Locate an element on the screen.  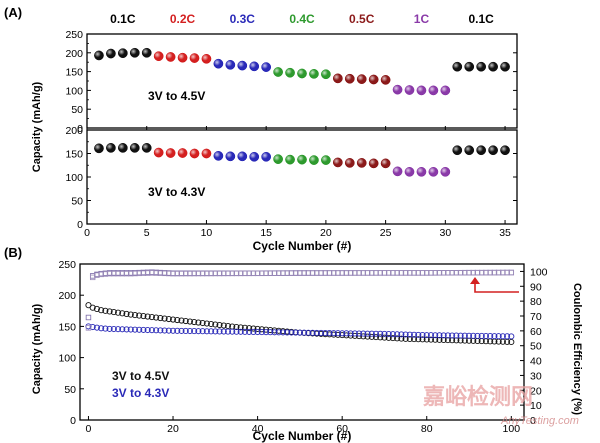
watermark: 嘉峪检测网 AnyTesting.com is located at coordinates (501, 405).